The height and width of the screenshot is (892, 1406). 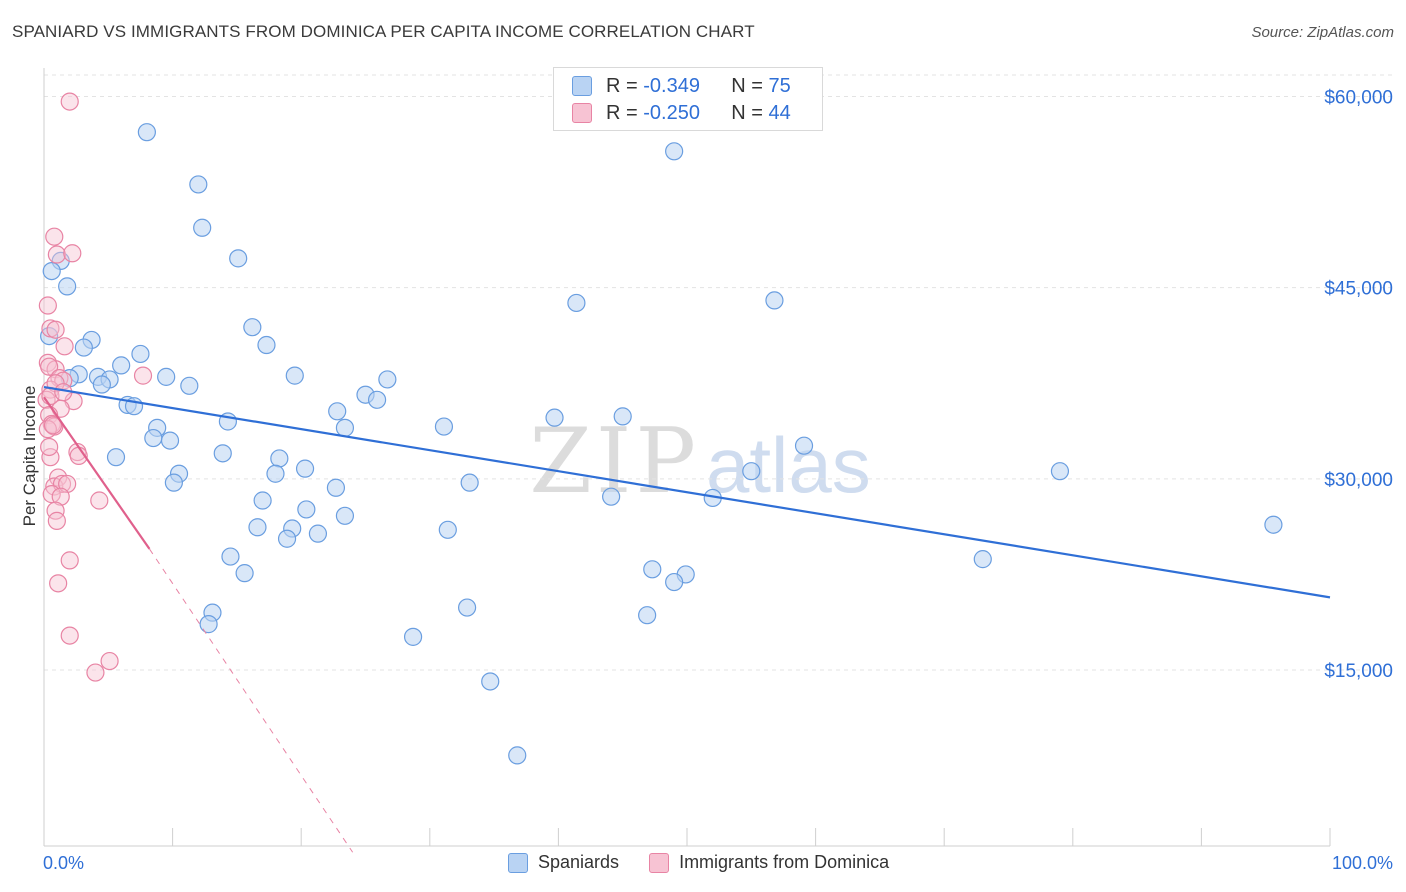 What do you see at coordinates (1358, 98) in the screenshot?
I see `y-tick-label: $60,000` at bounding box center [1358, 98].